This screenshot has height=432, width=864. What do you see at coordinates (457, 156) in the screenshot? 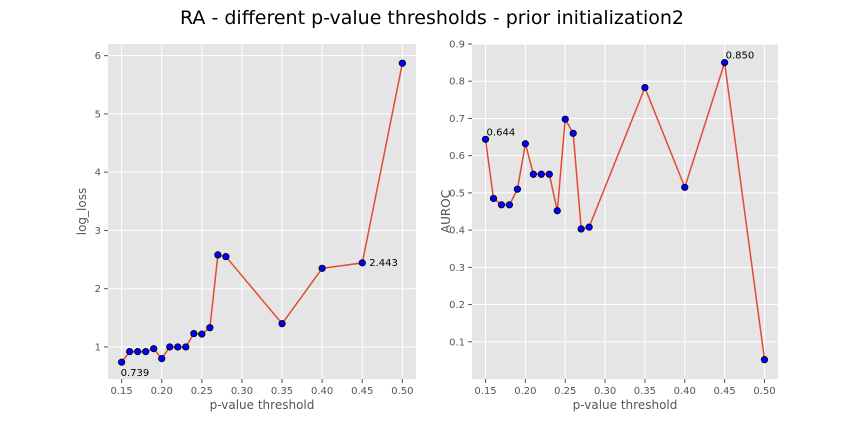
I see `y-tick-label: 0.6` at bounding box center [457, 156].